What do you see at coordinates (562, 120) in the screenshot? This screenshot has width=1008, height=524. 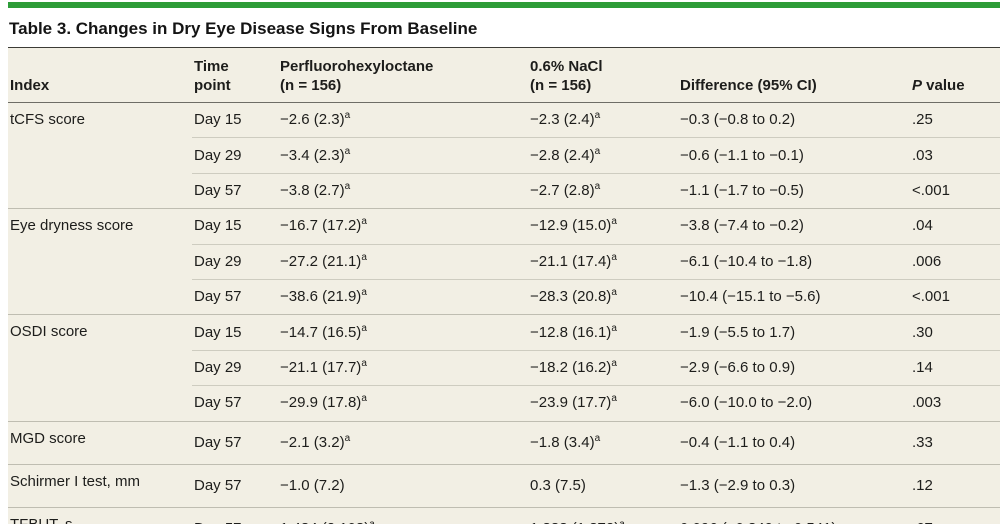 I see `nacl-value-text: −2.3 (2.4)` at bounding box center [562, 120].